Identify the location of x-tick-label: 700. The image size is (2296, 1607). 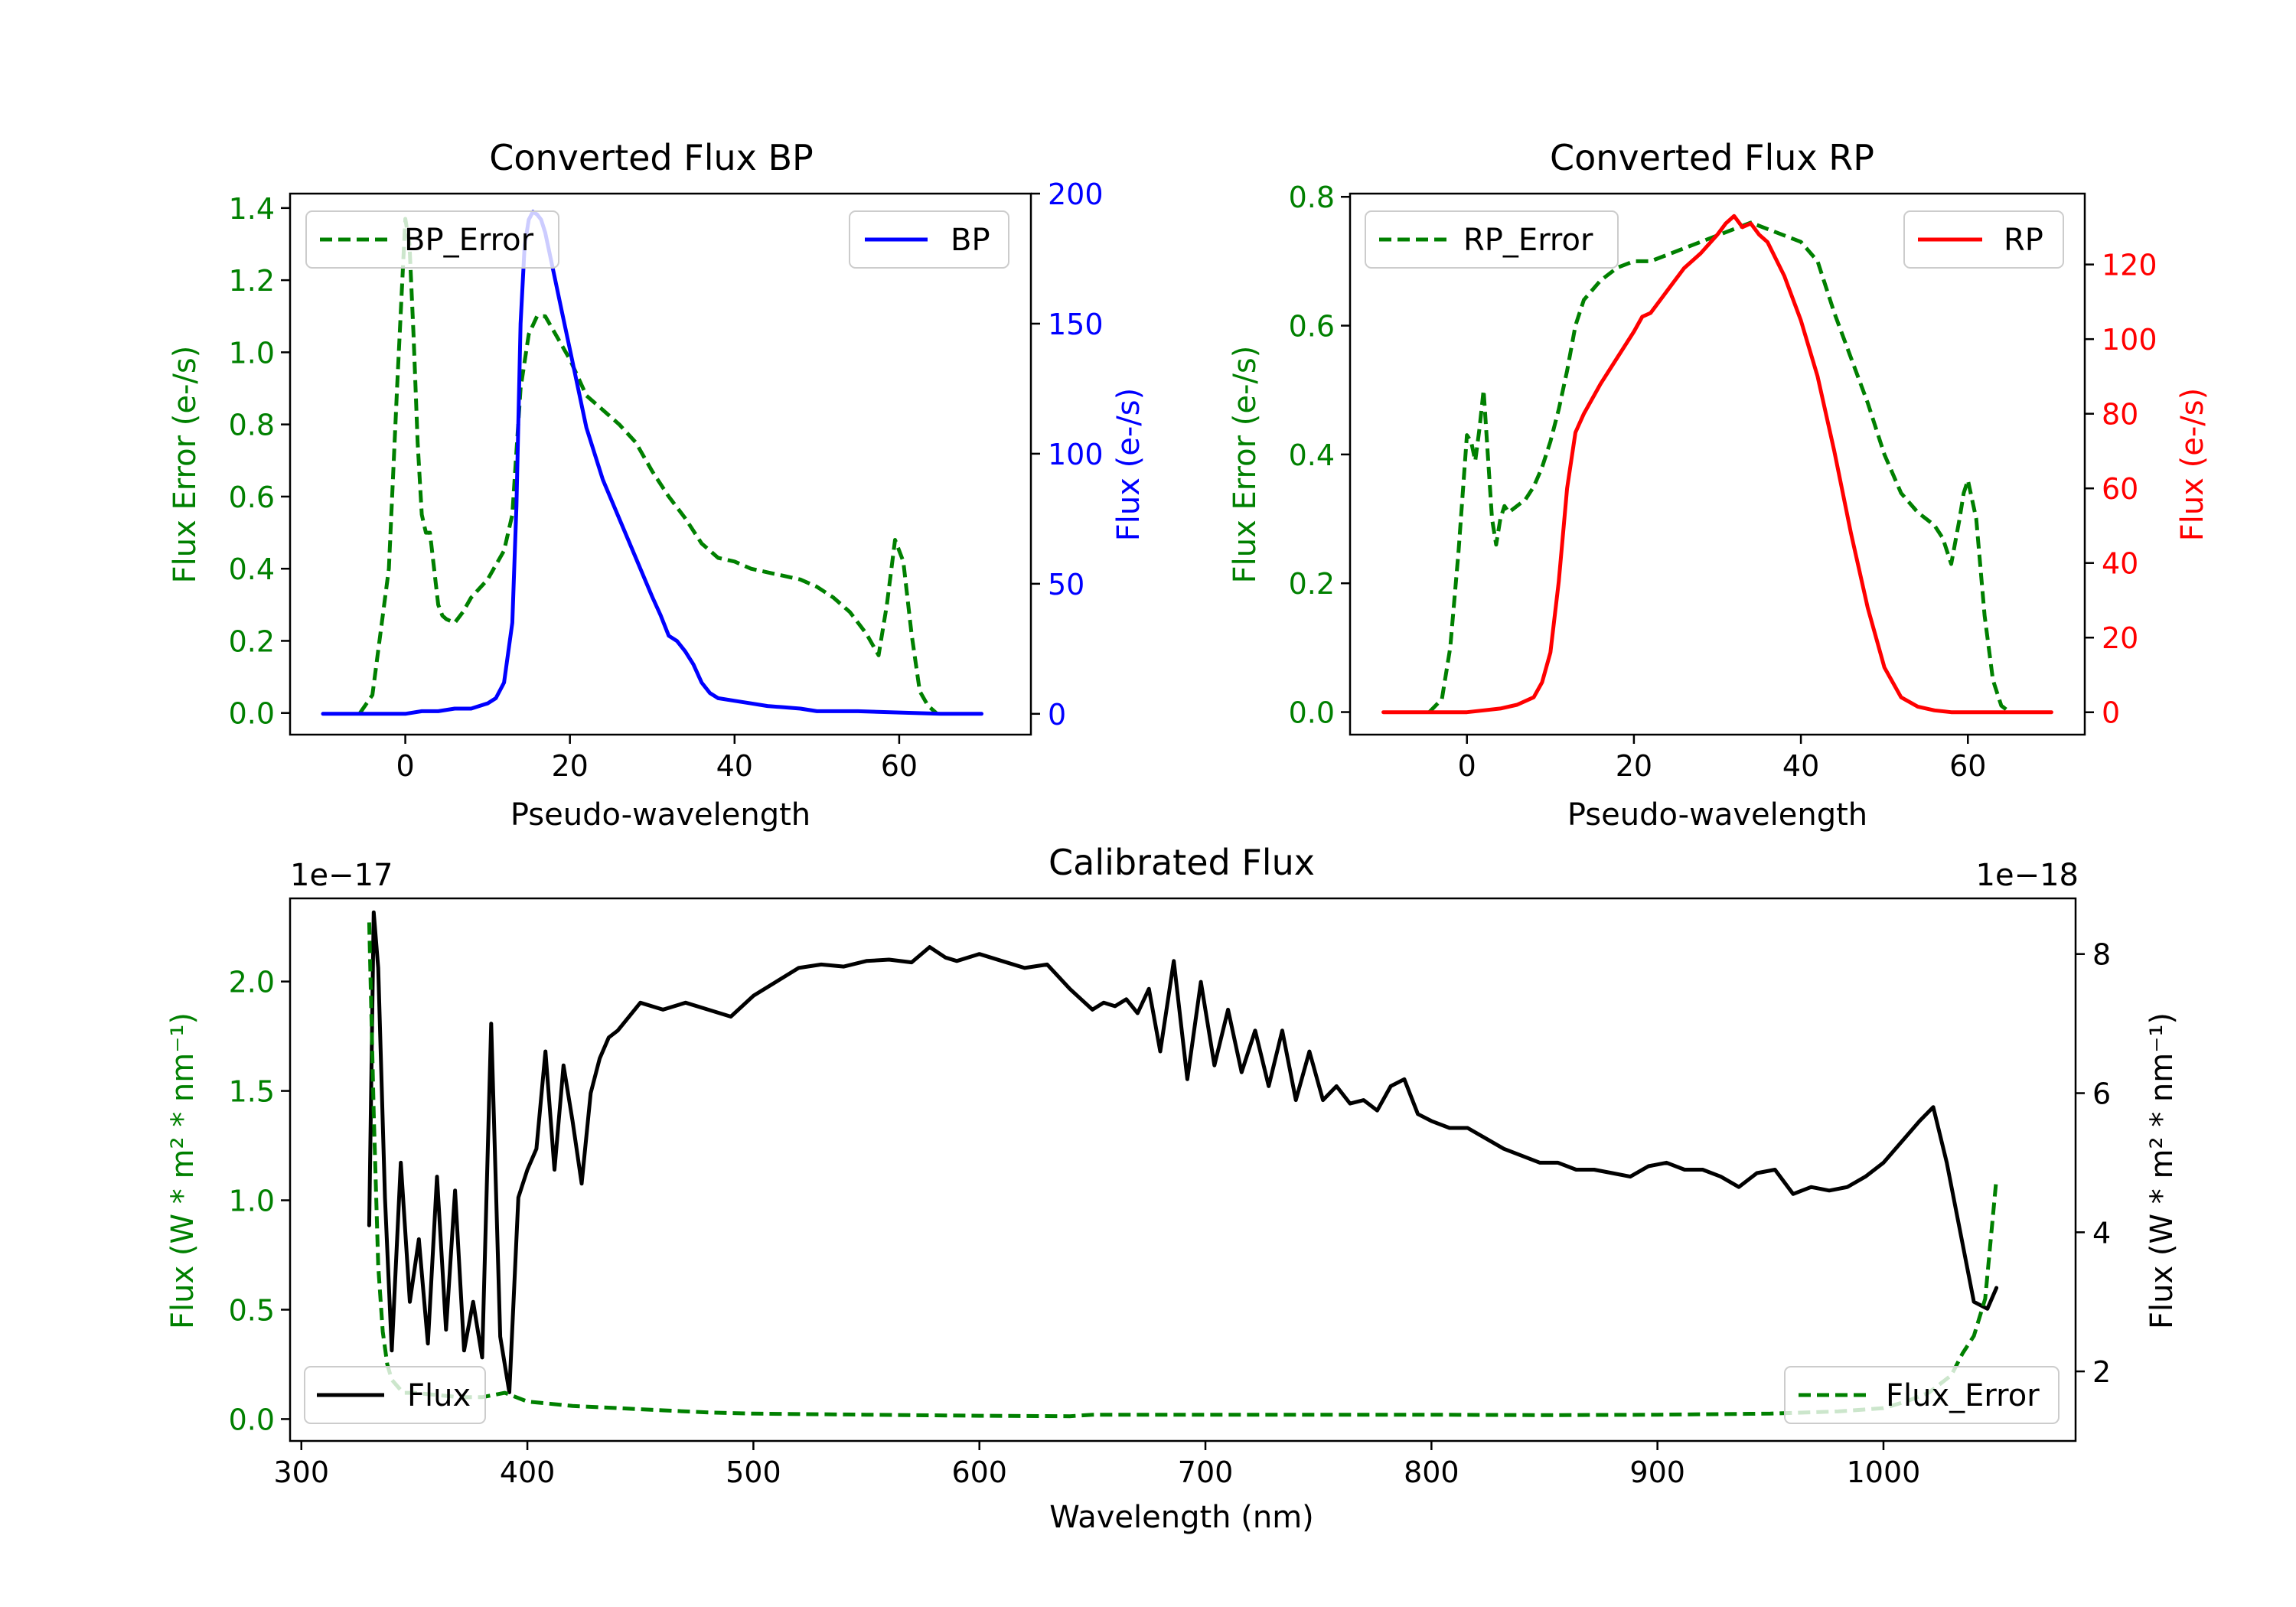
(1206, 1472).